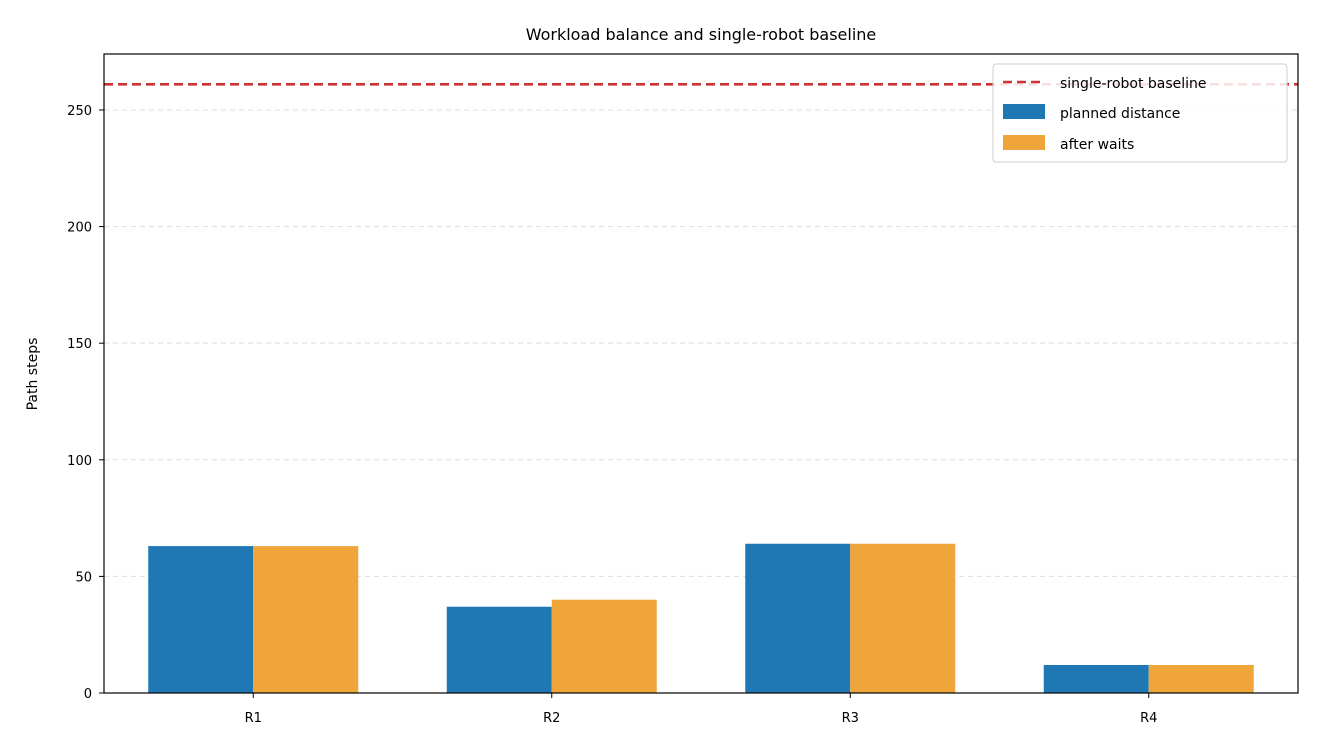 The image size is (1320, 750). I want to click on x-tick-label: R3, so click(850, 718).